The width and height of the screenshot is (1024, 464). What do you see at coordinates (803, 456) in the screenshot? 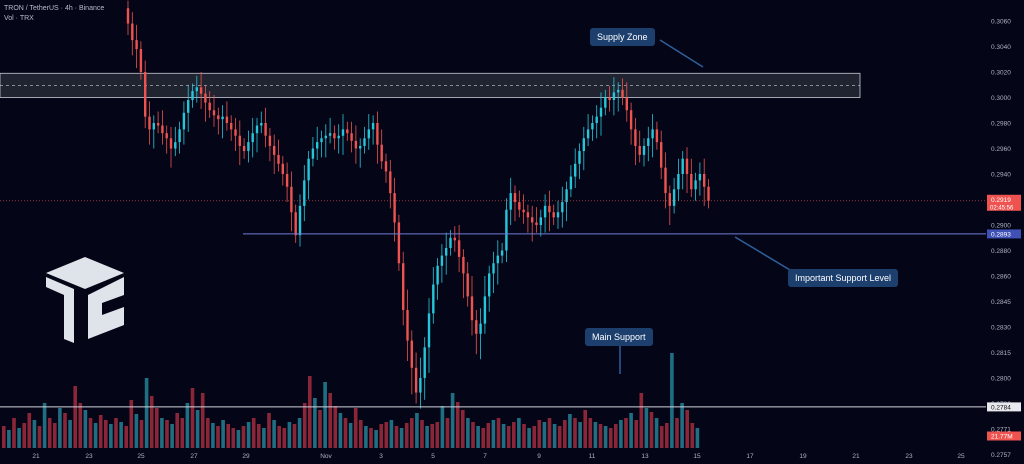
I see `x-tick-label: 19` at bounding box center [803, 456].